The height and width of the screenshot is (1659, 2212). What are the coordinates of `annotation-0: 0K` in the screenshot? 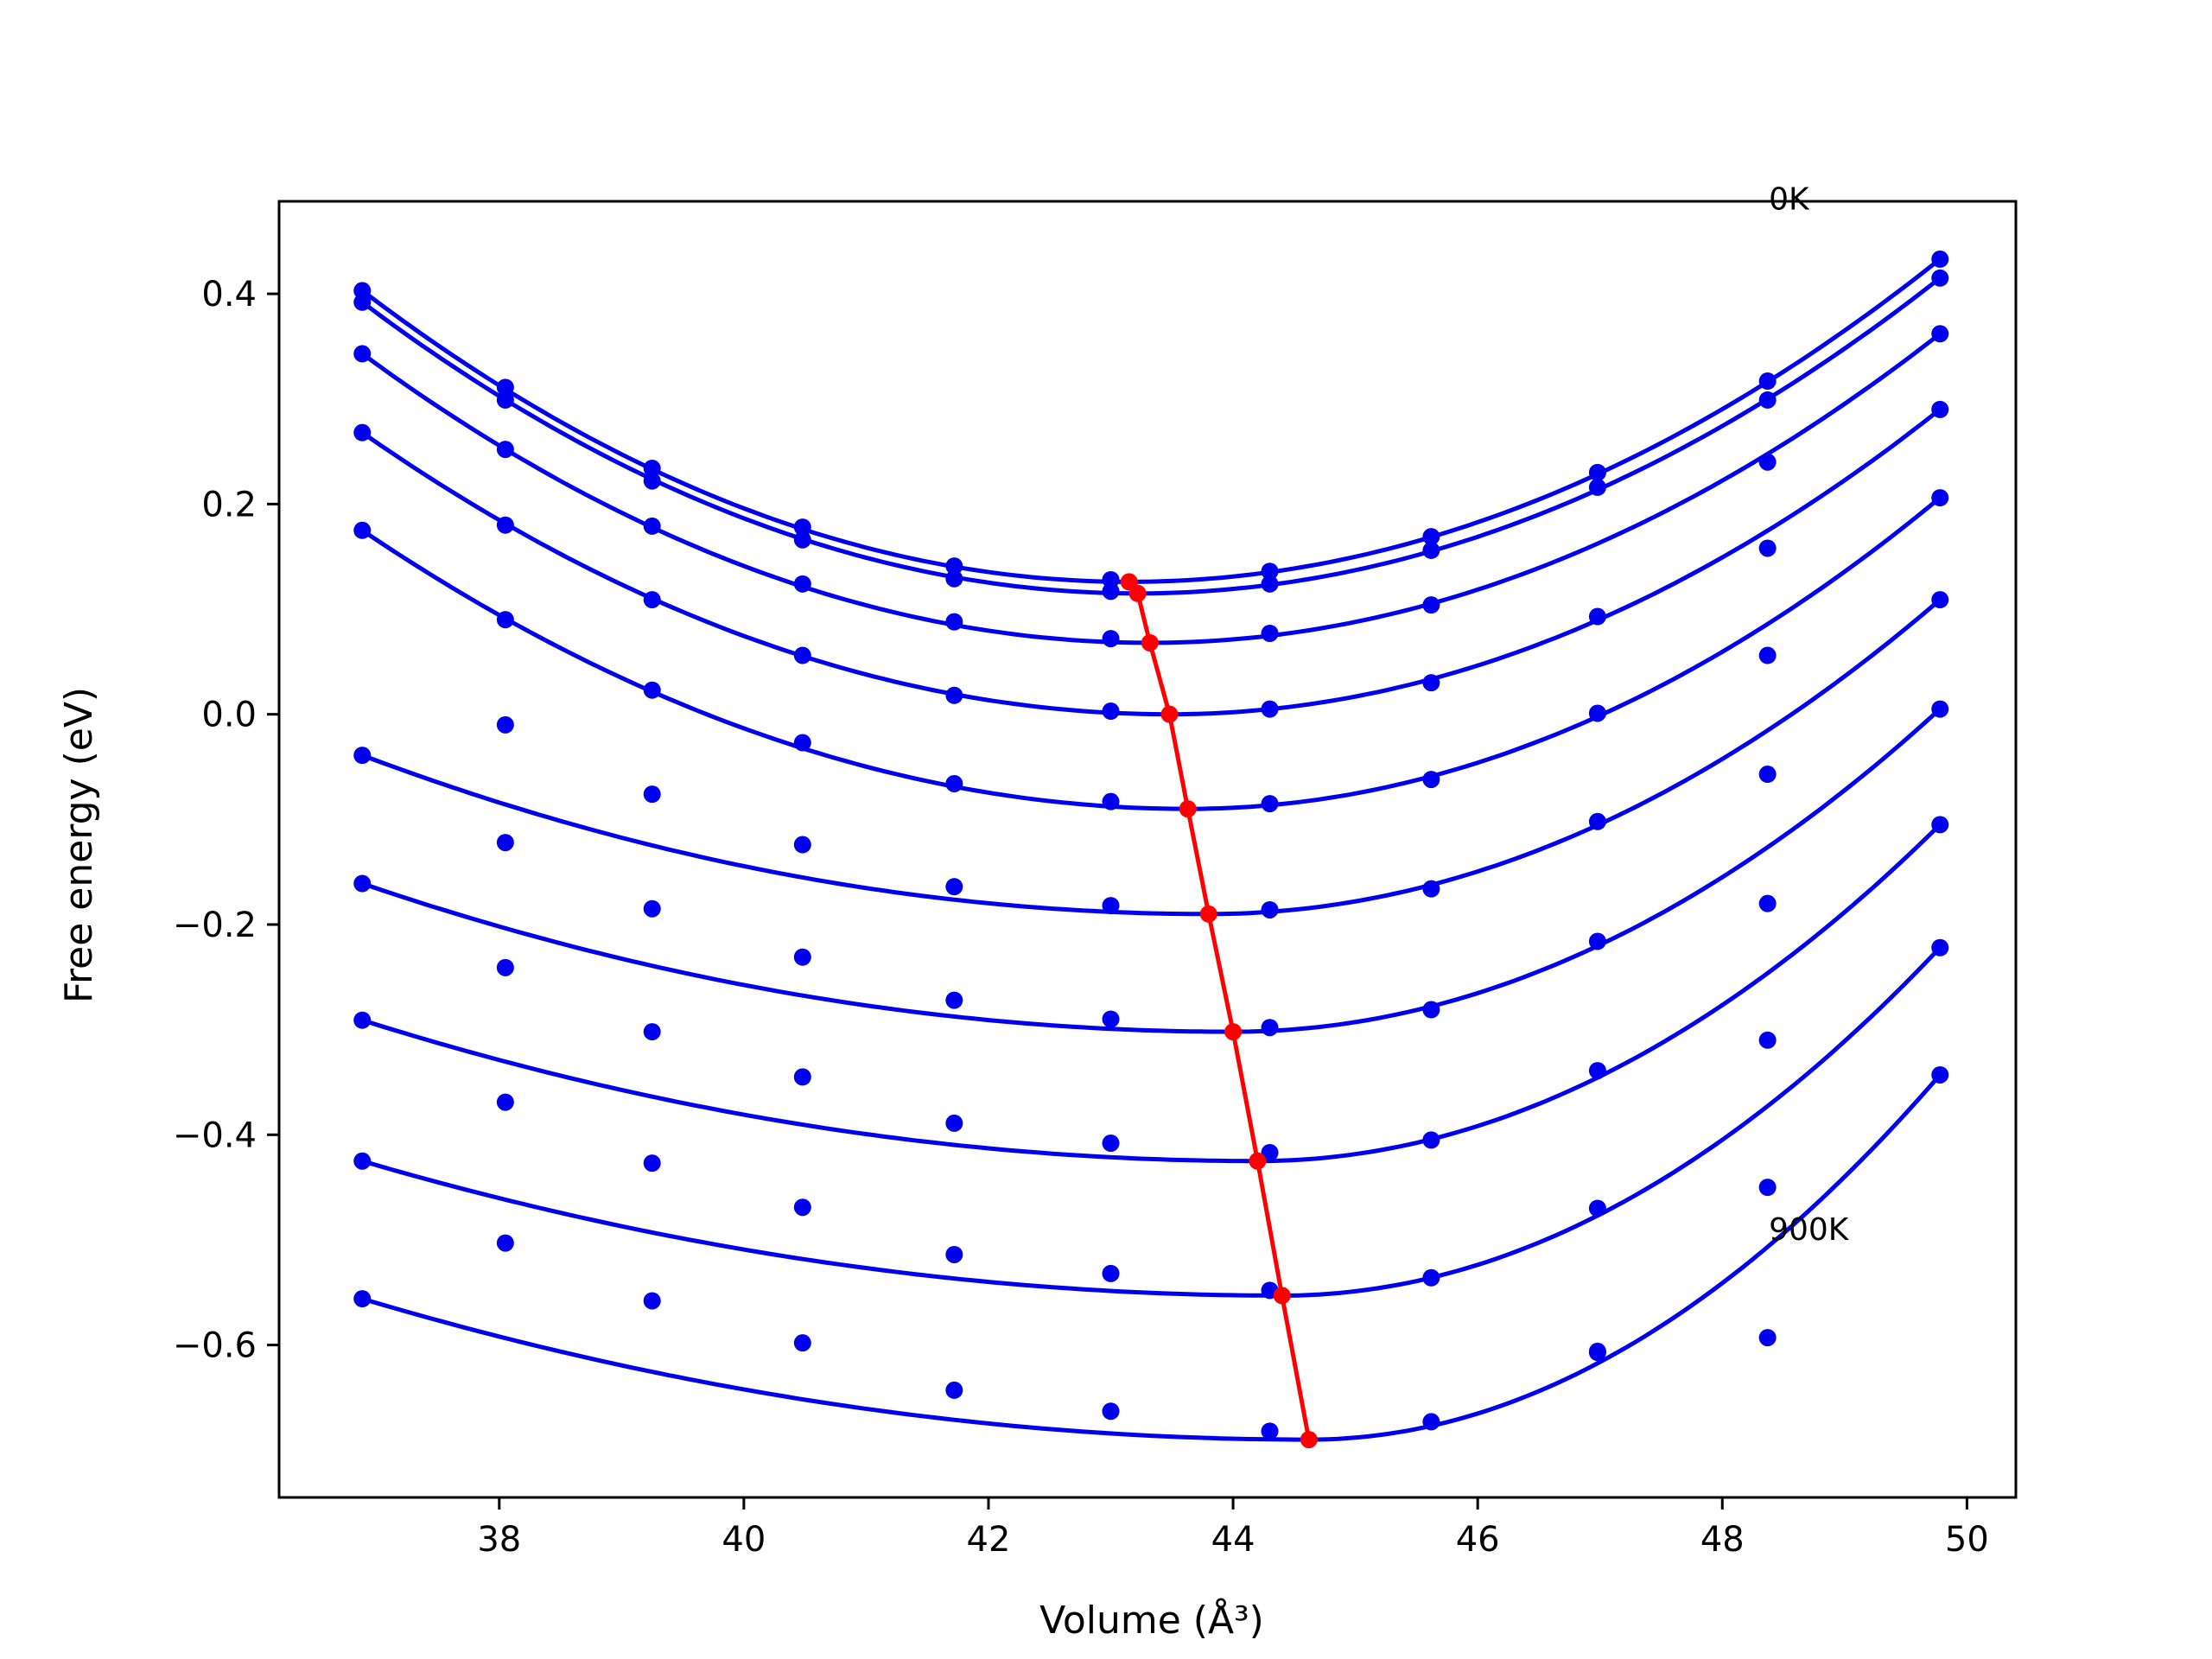 It's located at (1789, 200).